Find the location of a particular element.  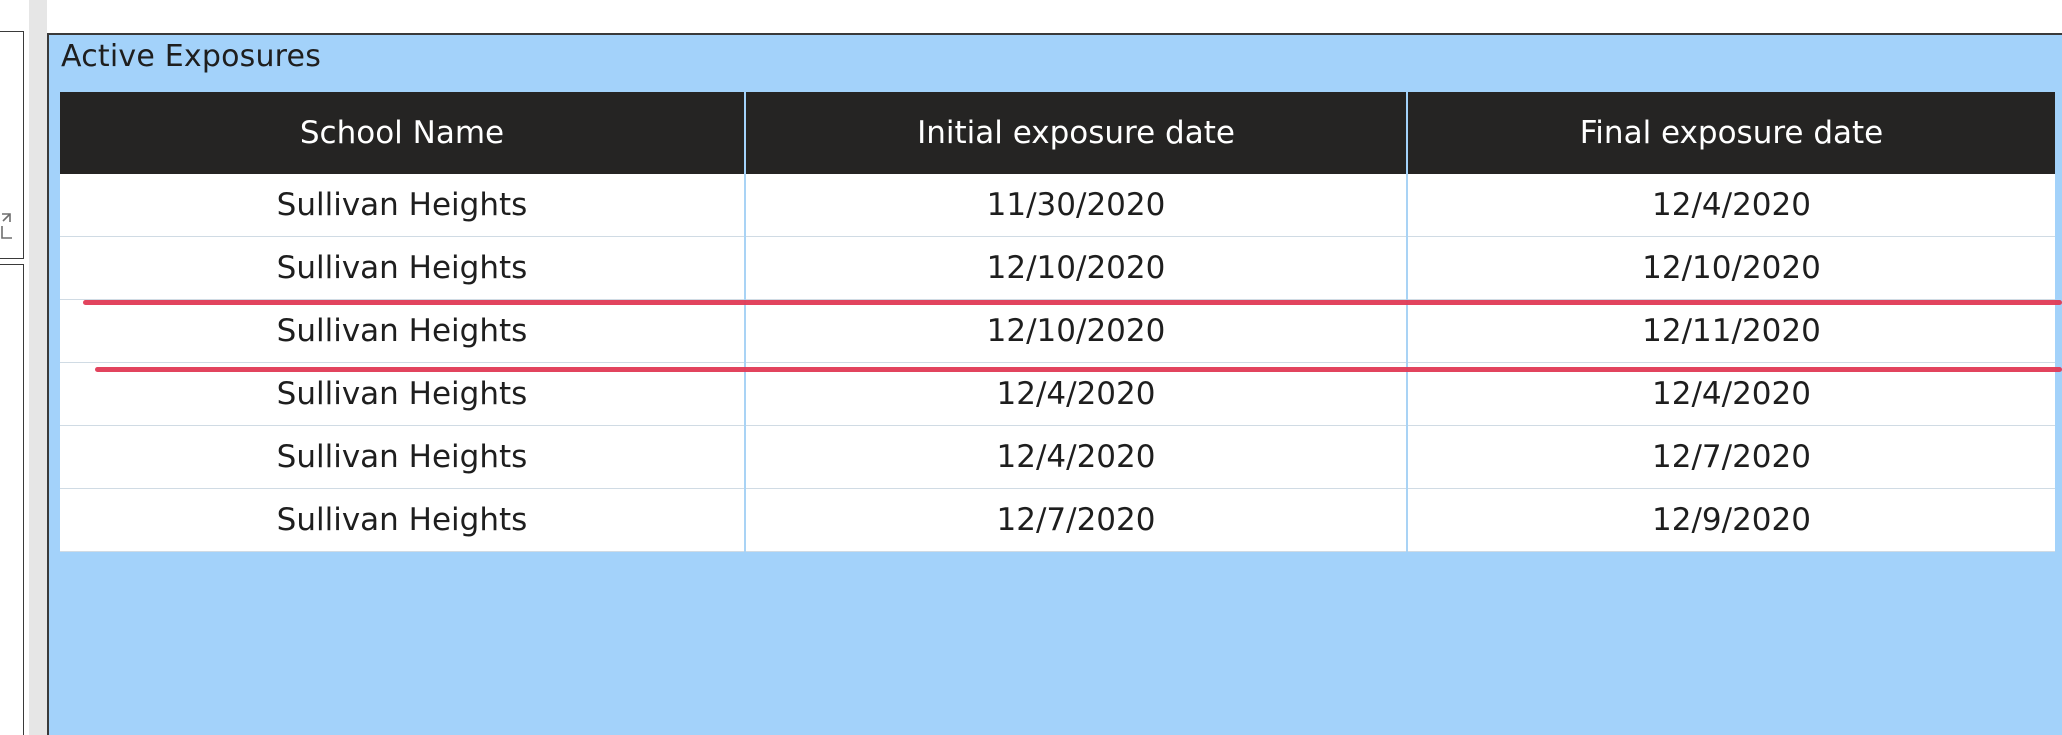

adjacent-visual-bottom is located at coordinates (12, 499).